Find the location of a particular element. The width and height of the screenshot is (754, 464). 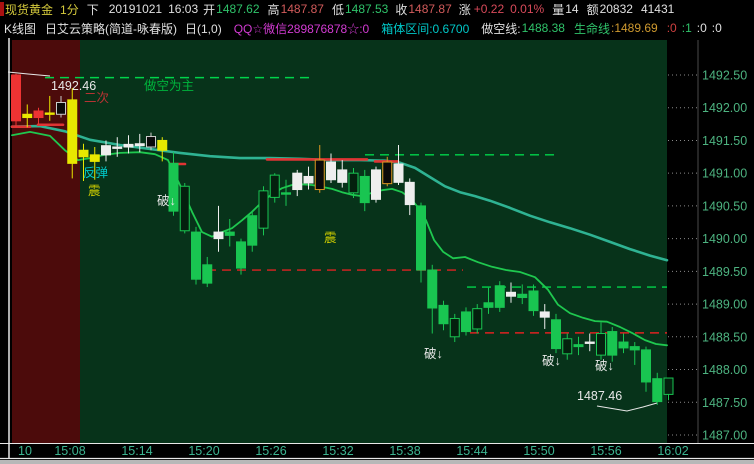

chart-annotation: 1492.46 is located at coordinates (73, 86).